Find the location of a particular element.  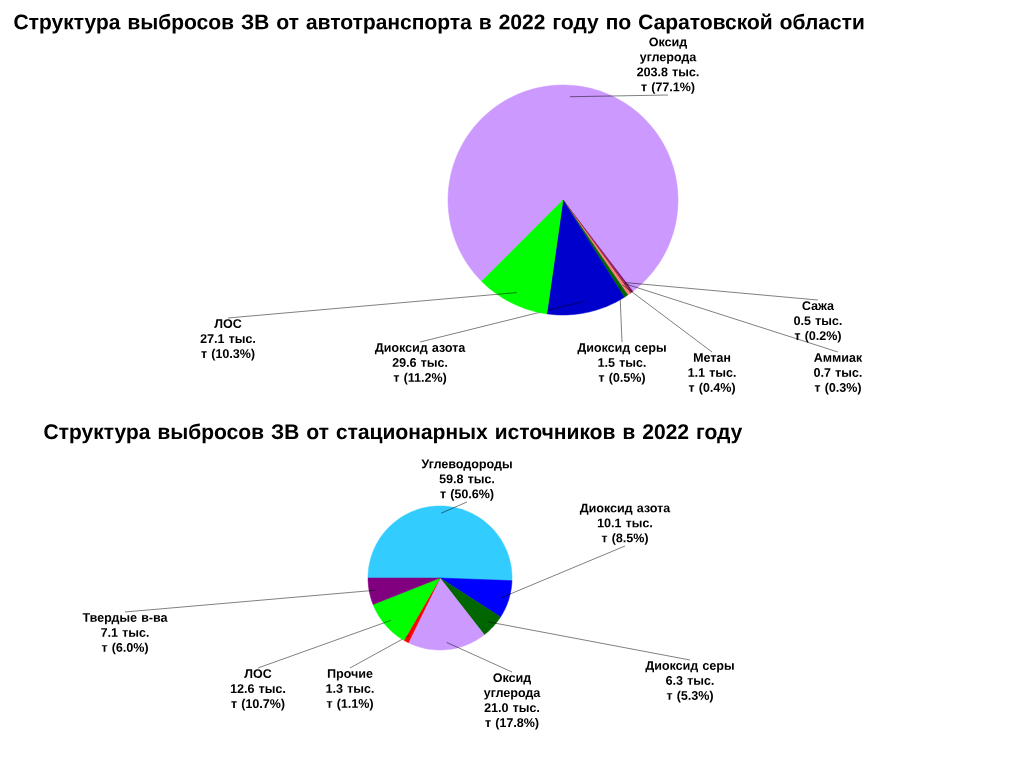

slice-label: Аммиак is located at coordinates (838, 357).